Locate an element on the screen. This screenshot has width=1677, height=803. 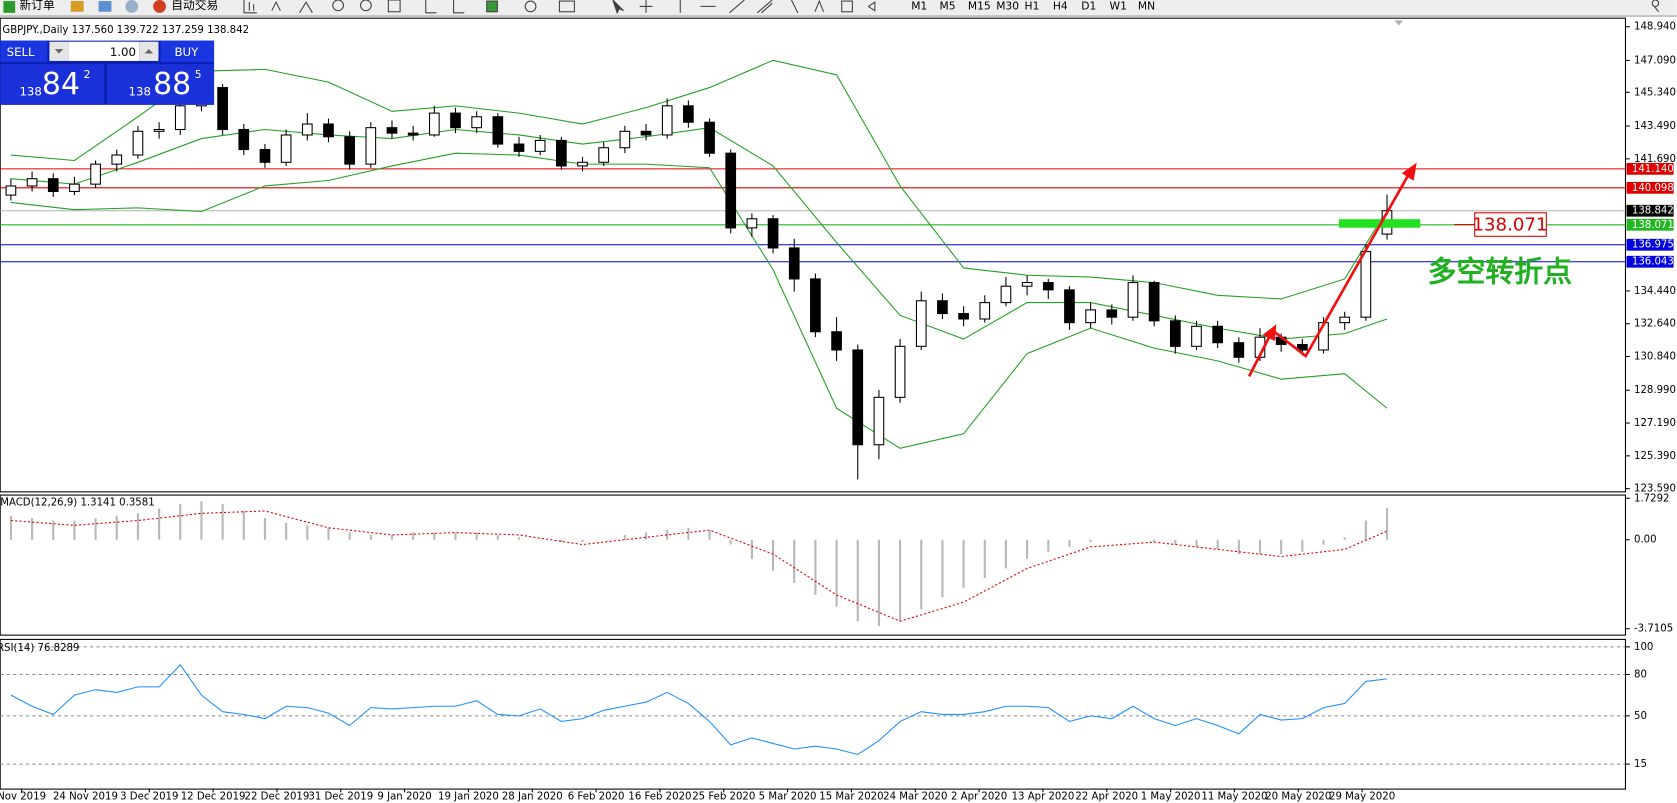
search is located at coordinates (1655, 6).